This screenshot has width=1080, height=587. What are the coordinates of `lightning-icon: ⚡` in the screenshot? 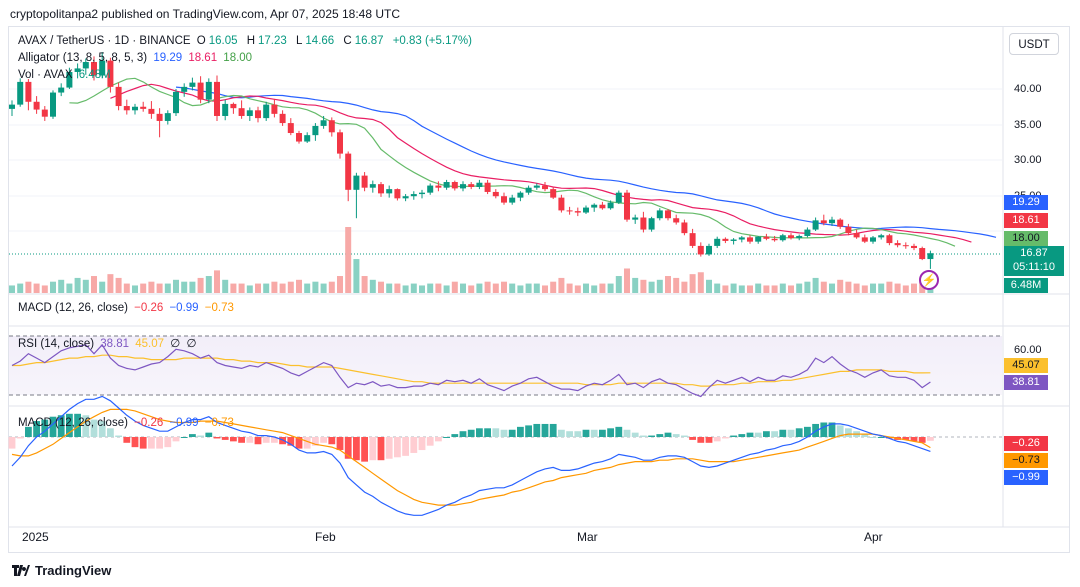 It's located at (929, 280).